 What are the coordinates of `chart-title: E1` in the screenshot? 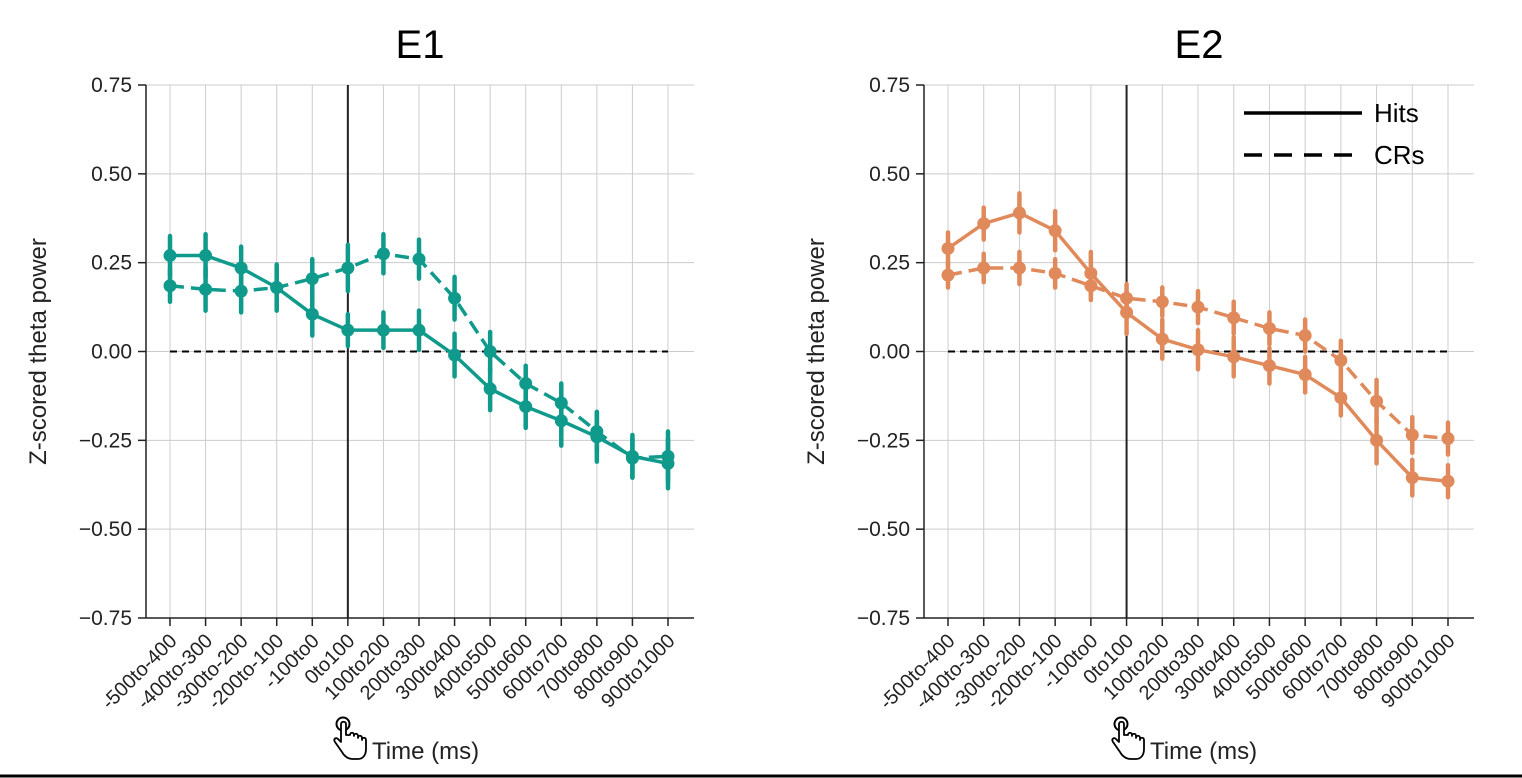 It's located at (420, 45).